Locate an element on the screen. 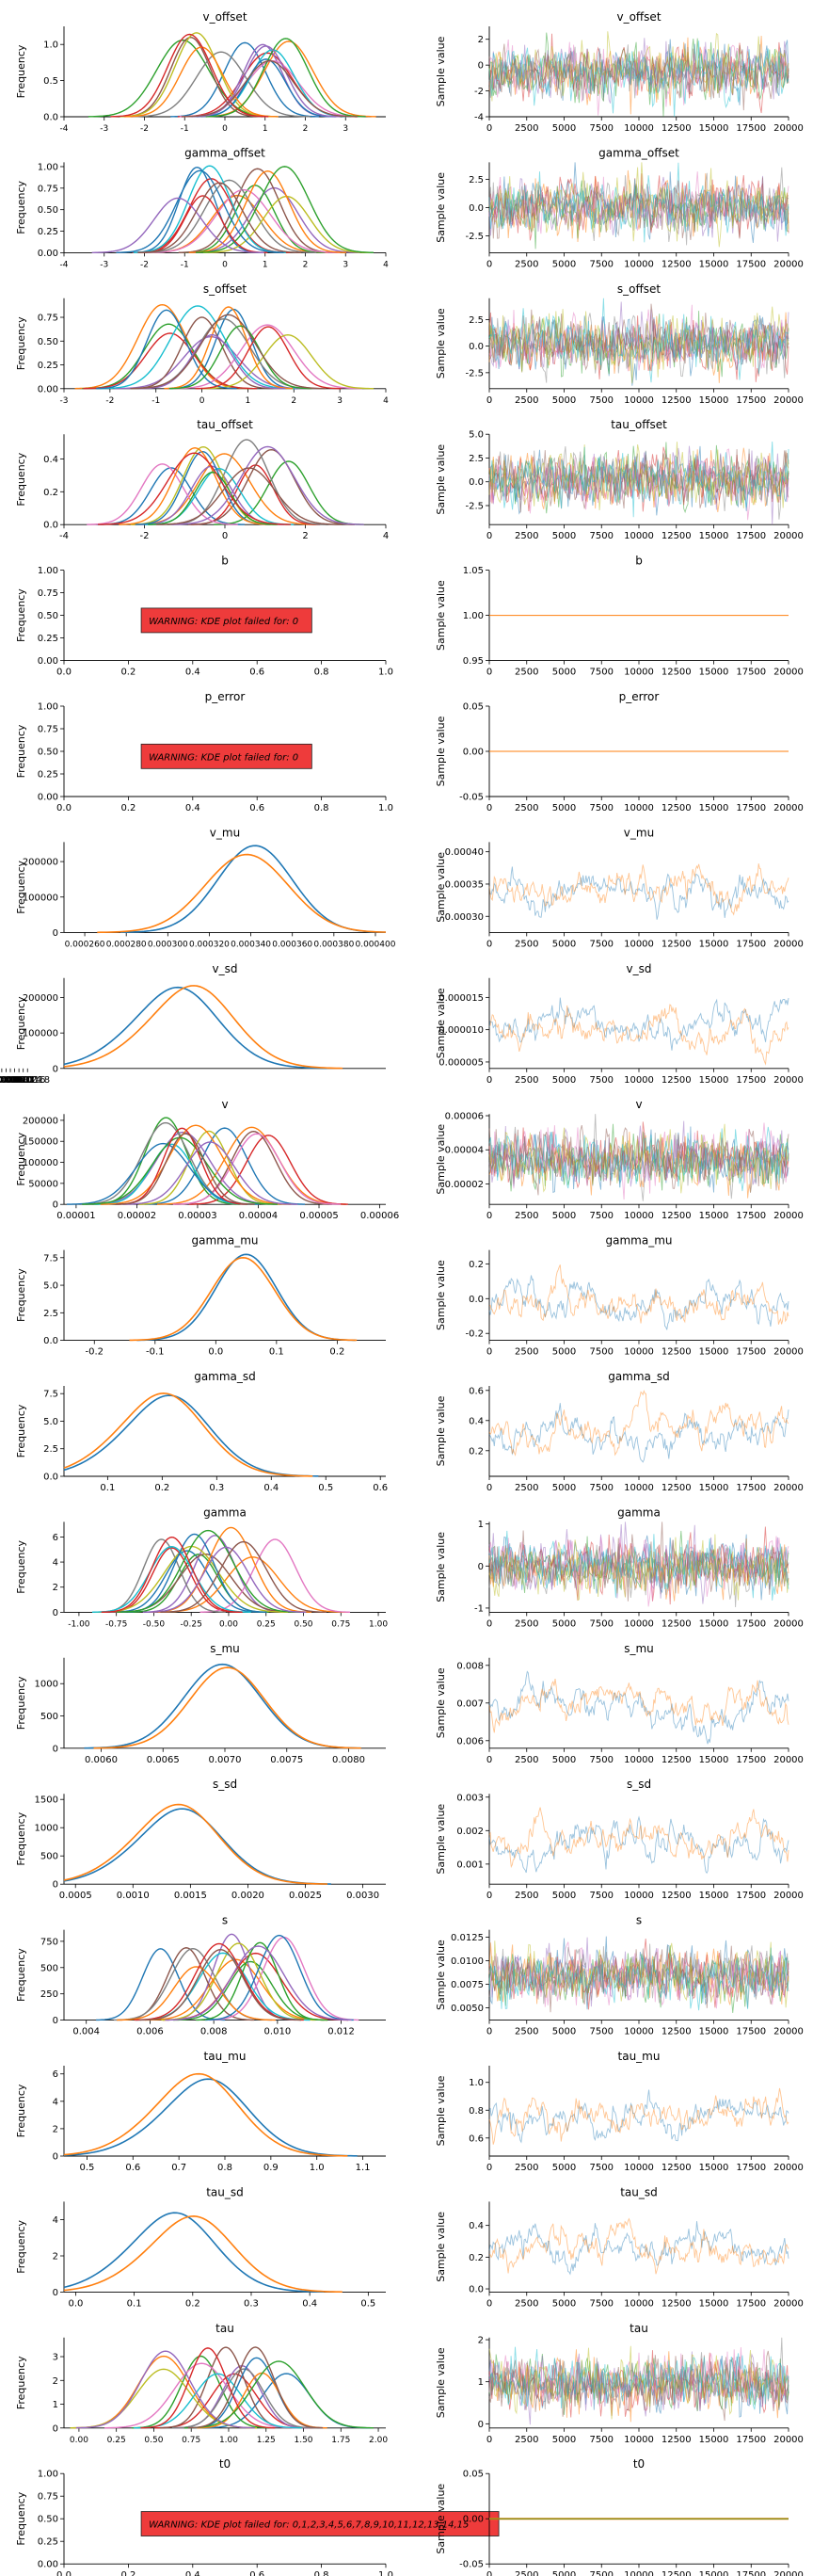  x-tick-label: 0.0025 is located at coordinates (306, 1896).